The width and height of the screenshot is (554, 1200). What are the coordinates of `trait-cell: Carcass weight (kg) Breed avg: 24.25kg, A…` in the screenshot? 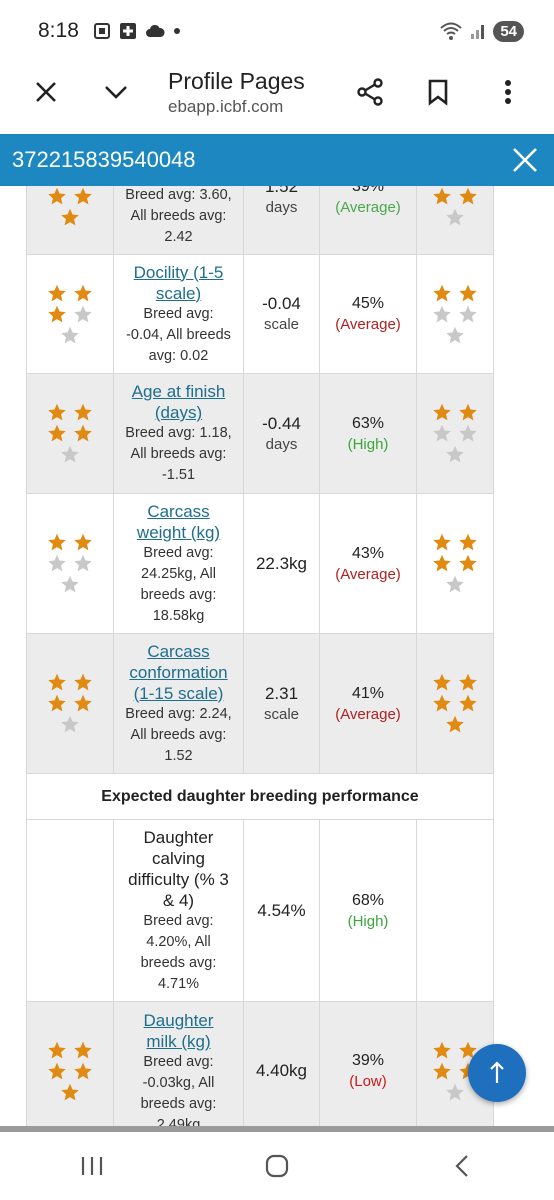 It's located at (178, 563).